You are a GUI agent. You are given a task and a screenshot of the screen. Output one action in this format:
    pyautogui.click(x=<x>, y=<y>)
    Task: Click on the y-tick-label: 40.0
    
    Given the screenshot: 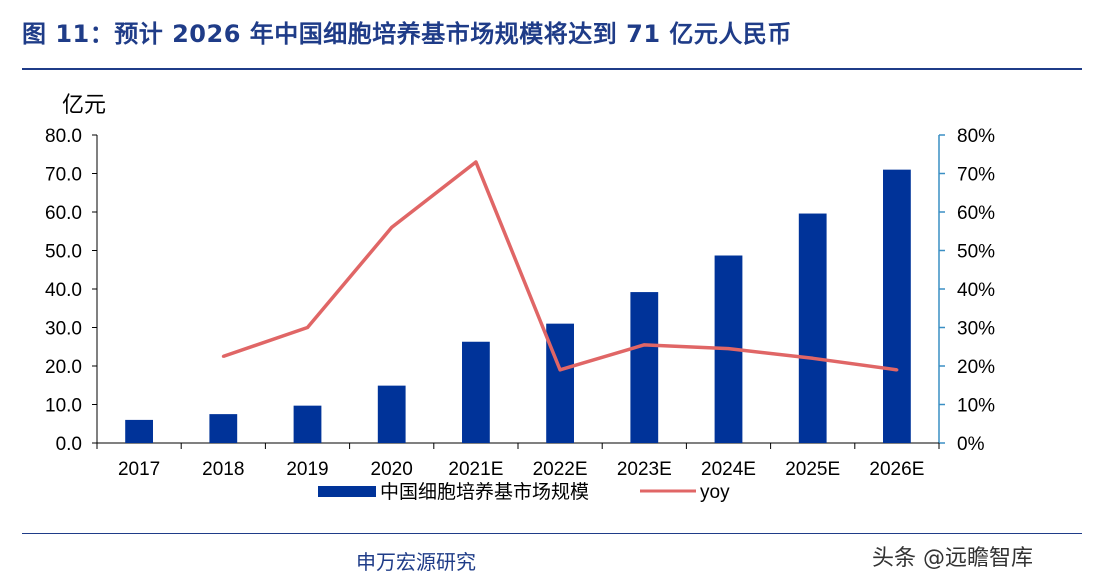 What is the action you would take?
    pyautogui.click(x=63, y=290)
    